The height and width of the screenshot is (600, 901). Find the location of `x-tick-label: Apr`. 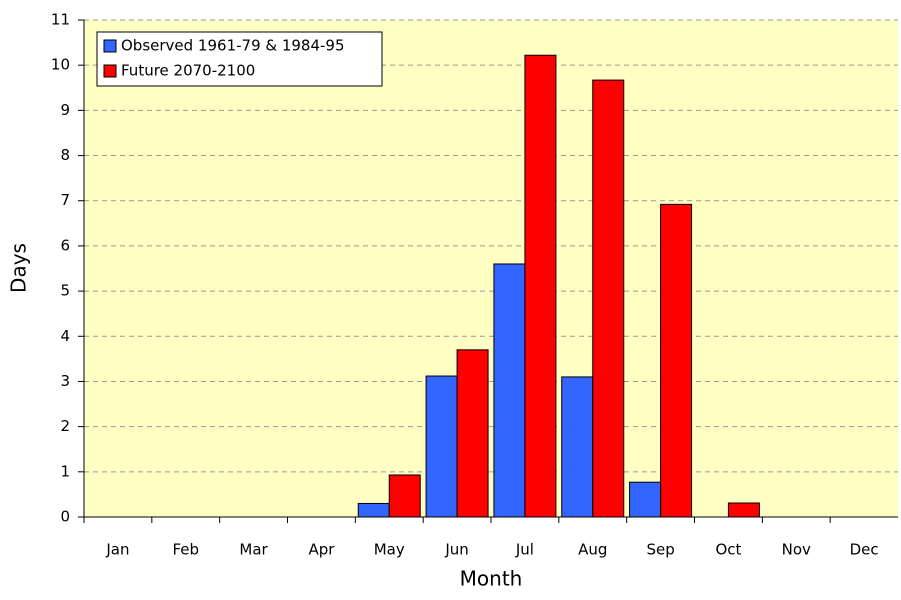

x-tick-label: Apr is located at coordinates (321, 550).